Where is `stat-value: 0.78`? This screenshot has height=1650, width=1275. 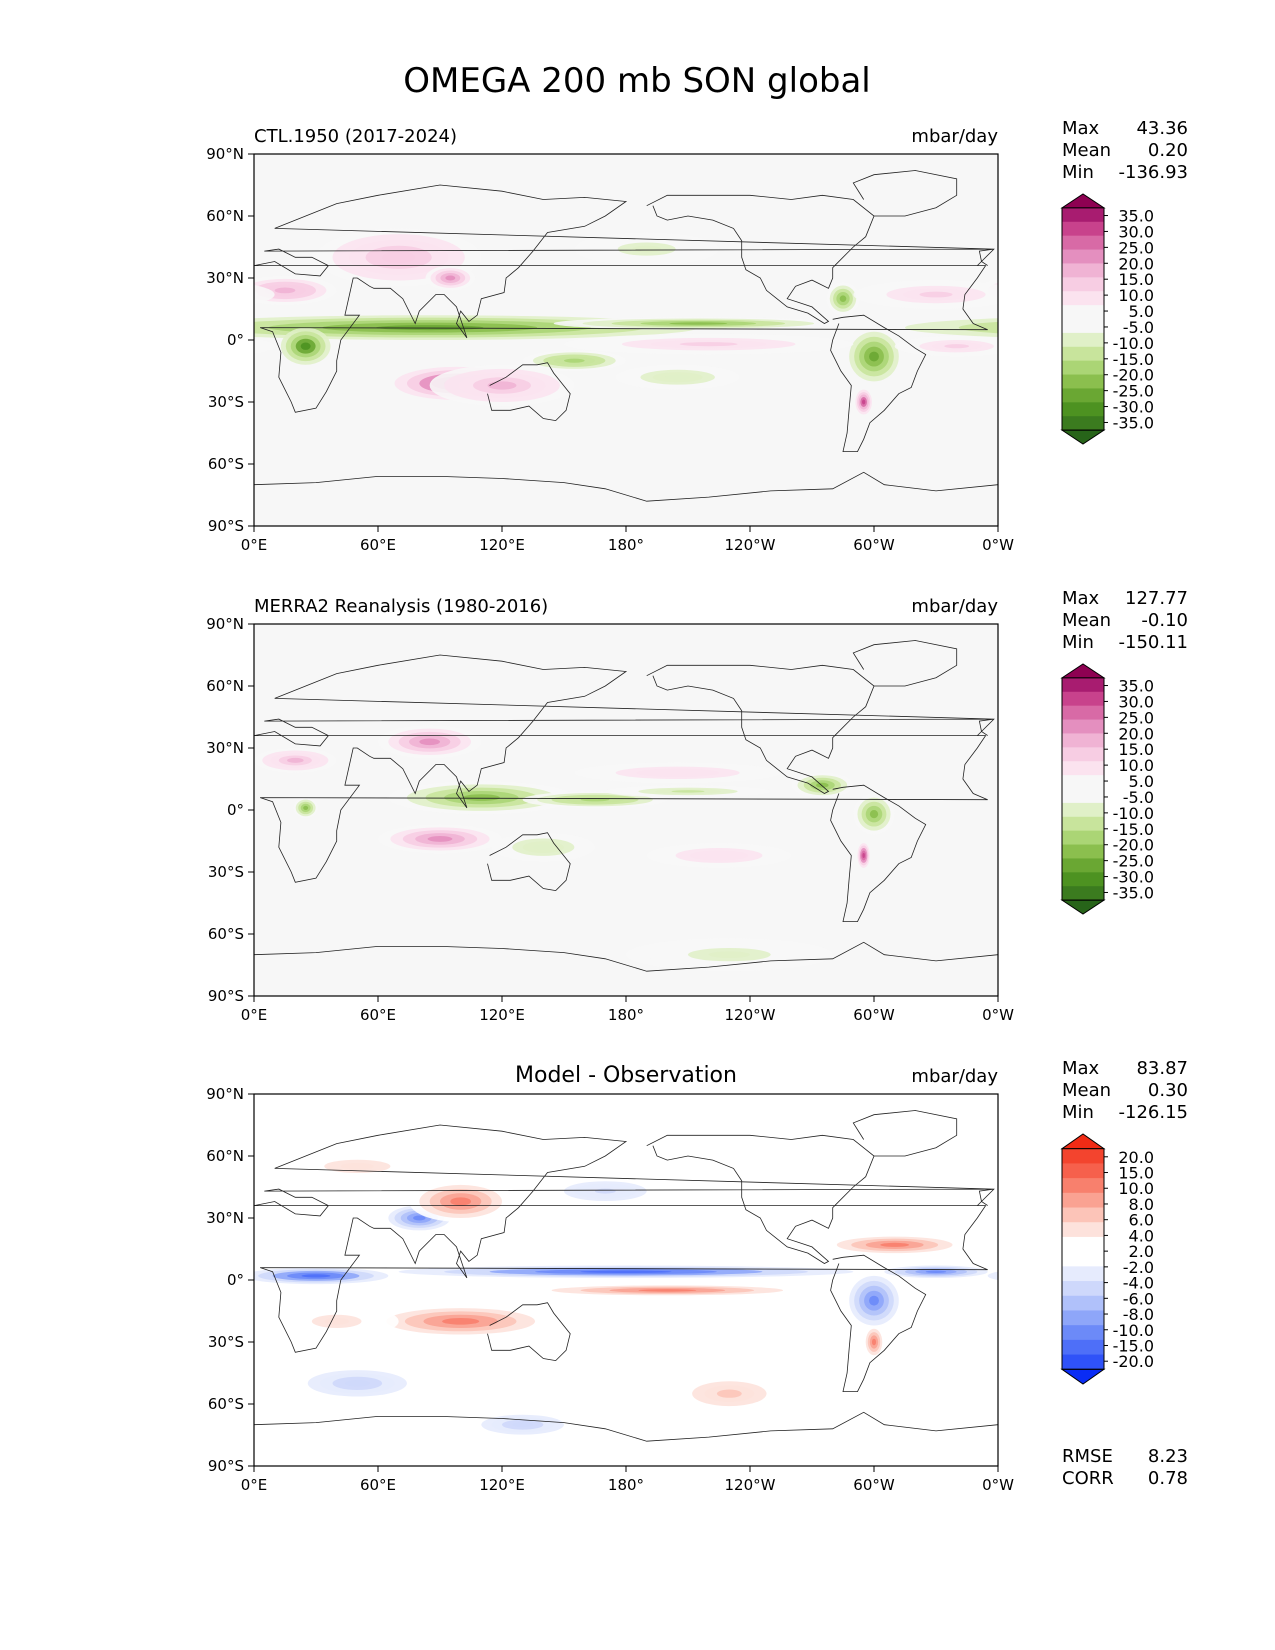
stat-value: 0.78 is located at coordinates (1168, 1478).